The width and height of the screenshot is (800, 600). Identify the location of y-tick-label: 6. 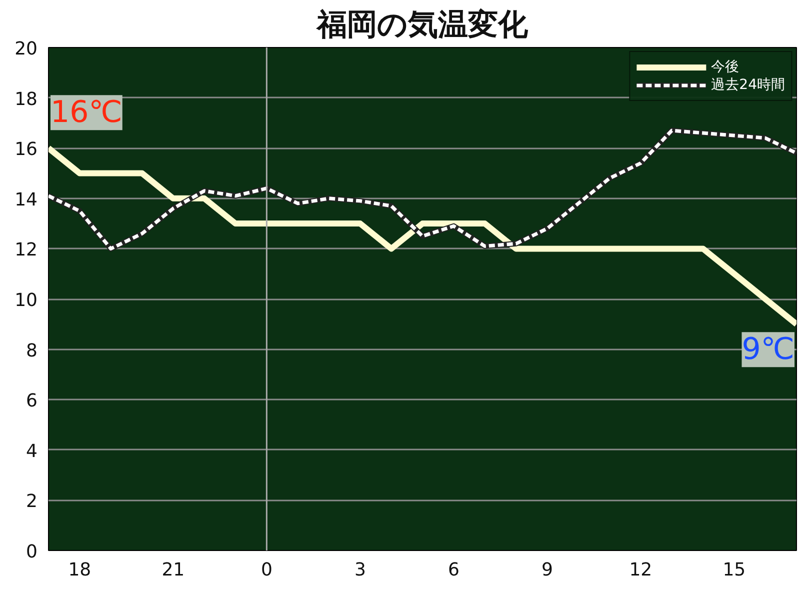
(32, 401).